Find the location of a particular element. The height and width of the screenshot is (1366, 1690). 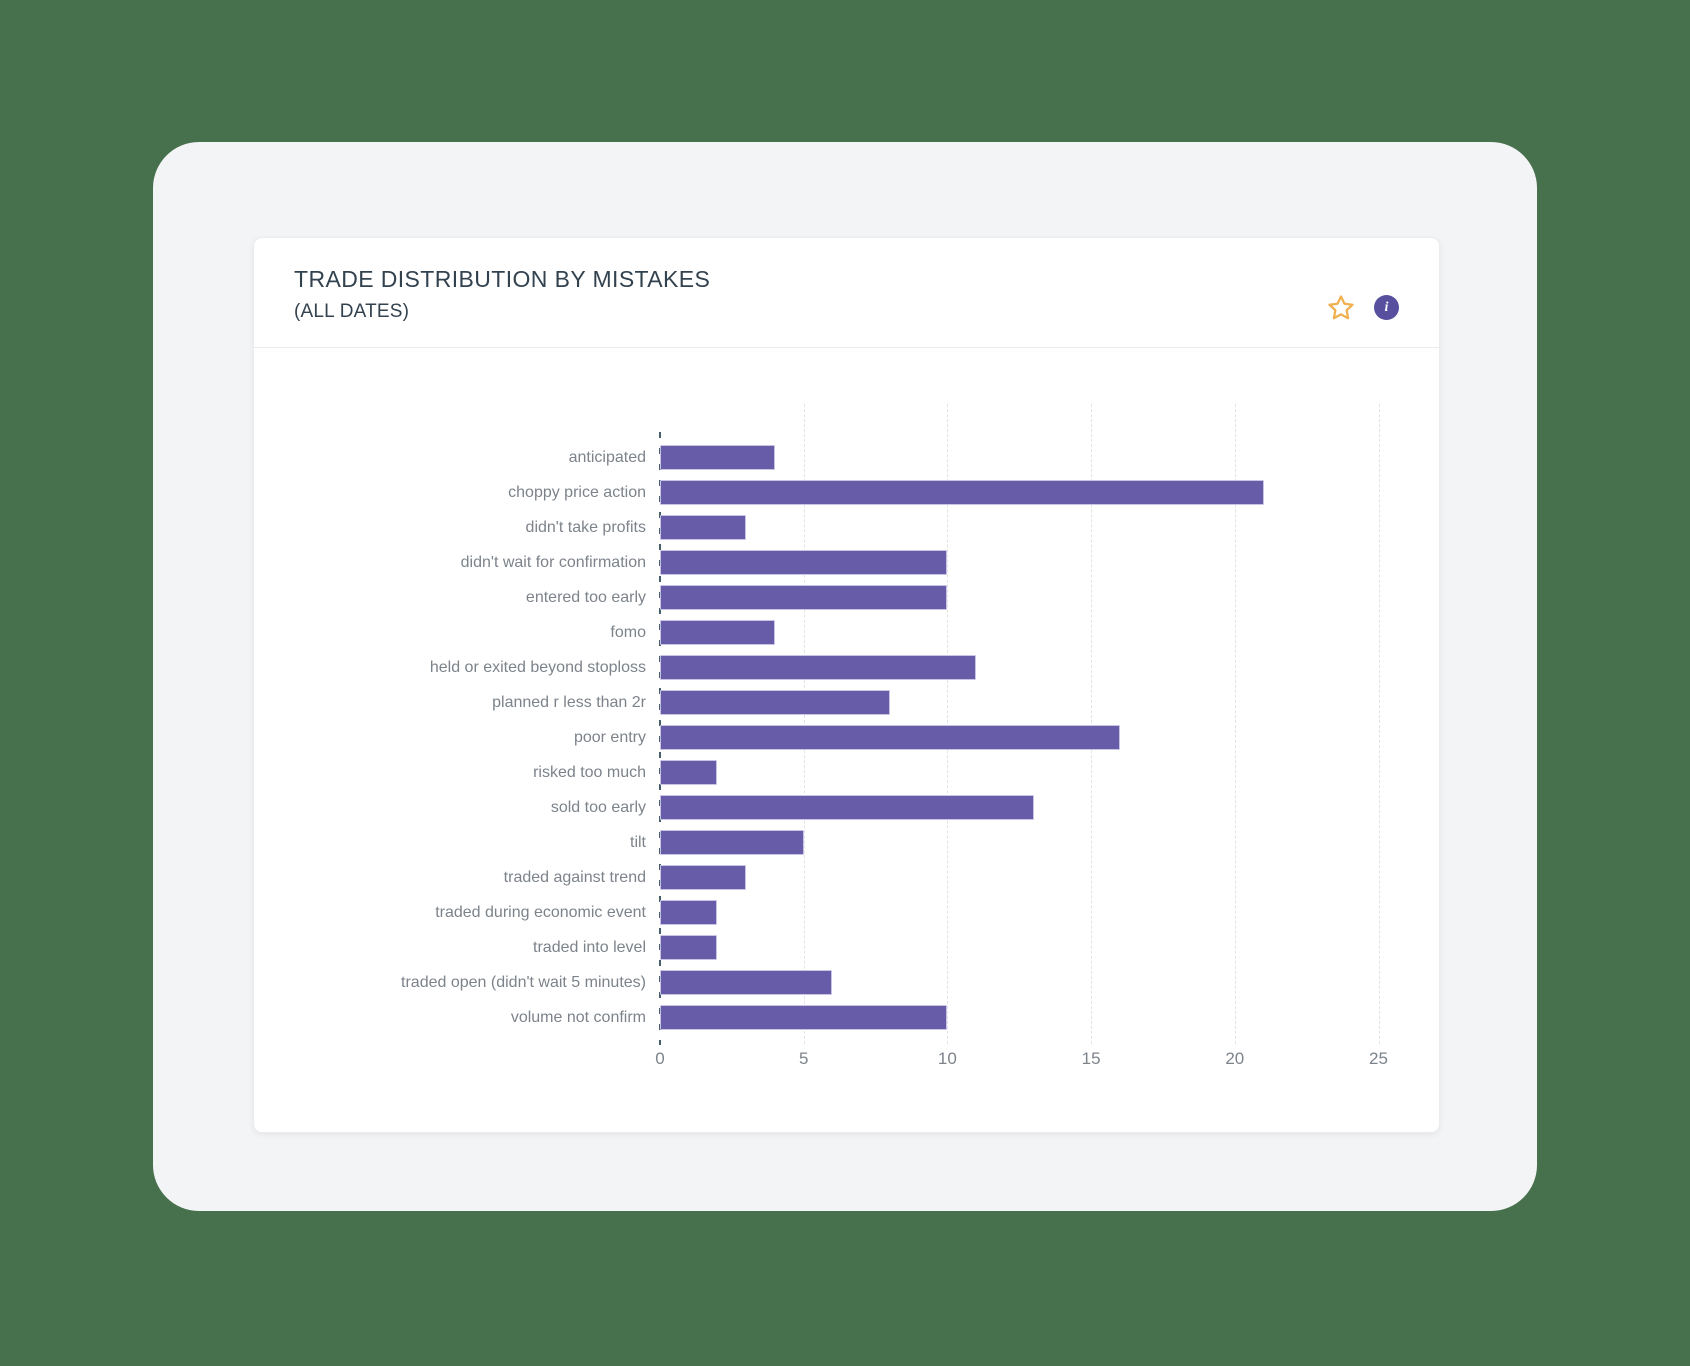

category-label: traded open (didn't wait 5 minutes) is located at coordinates (523, 982).